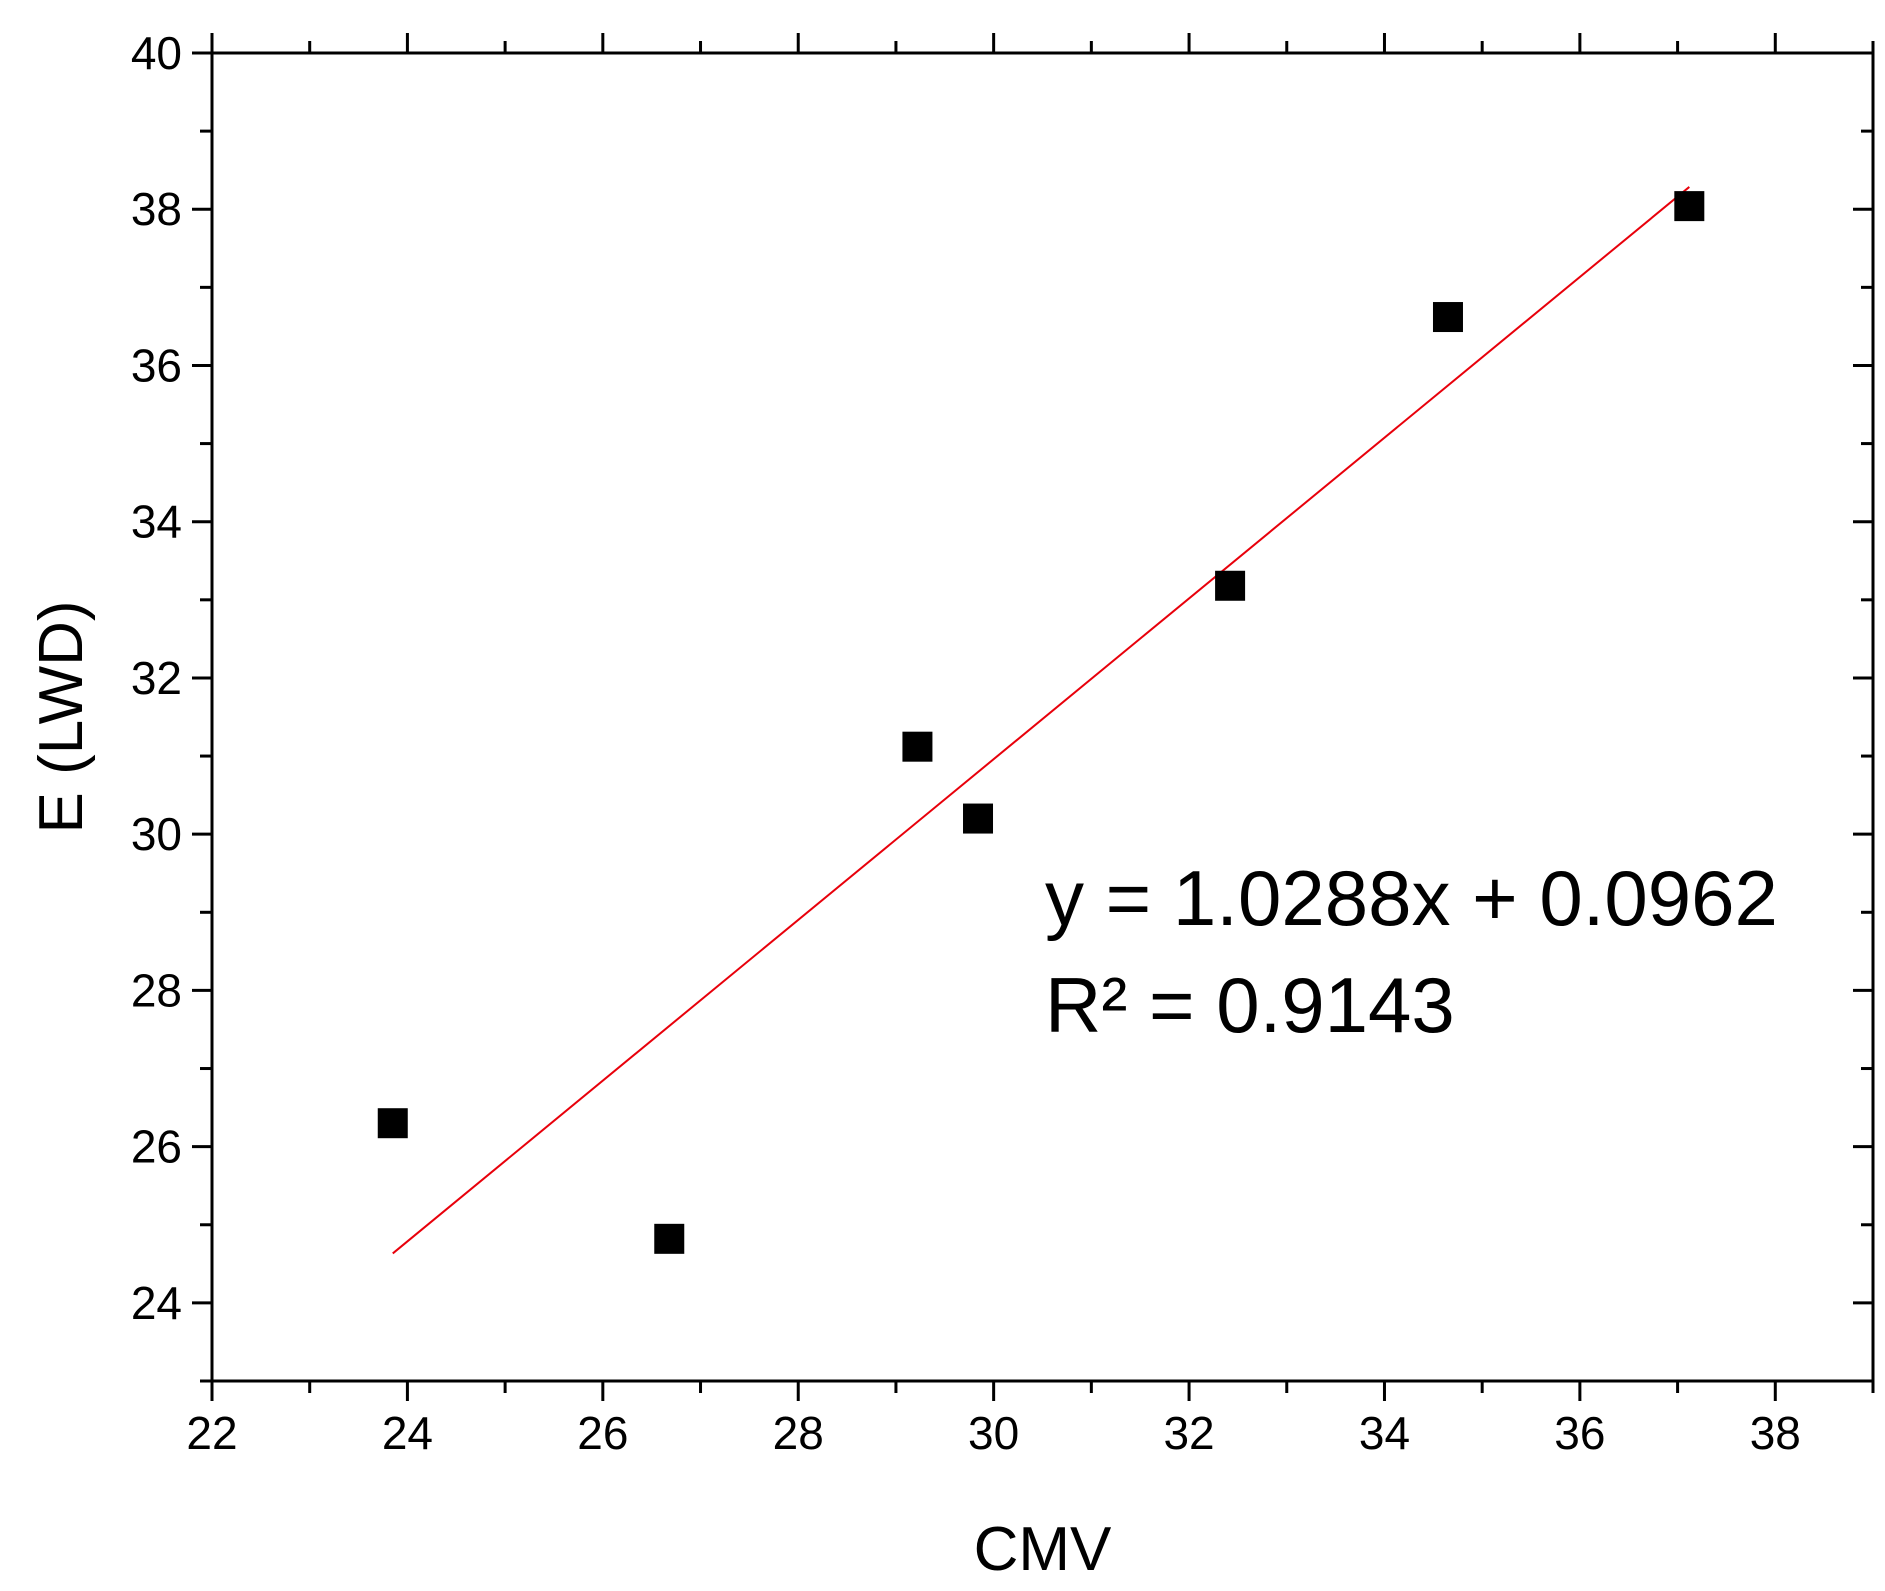 The height and width of the screenshot is (1591, 1885). I want to click on r-squared-label: R² = 0.9143, so click(1250, 1005).